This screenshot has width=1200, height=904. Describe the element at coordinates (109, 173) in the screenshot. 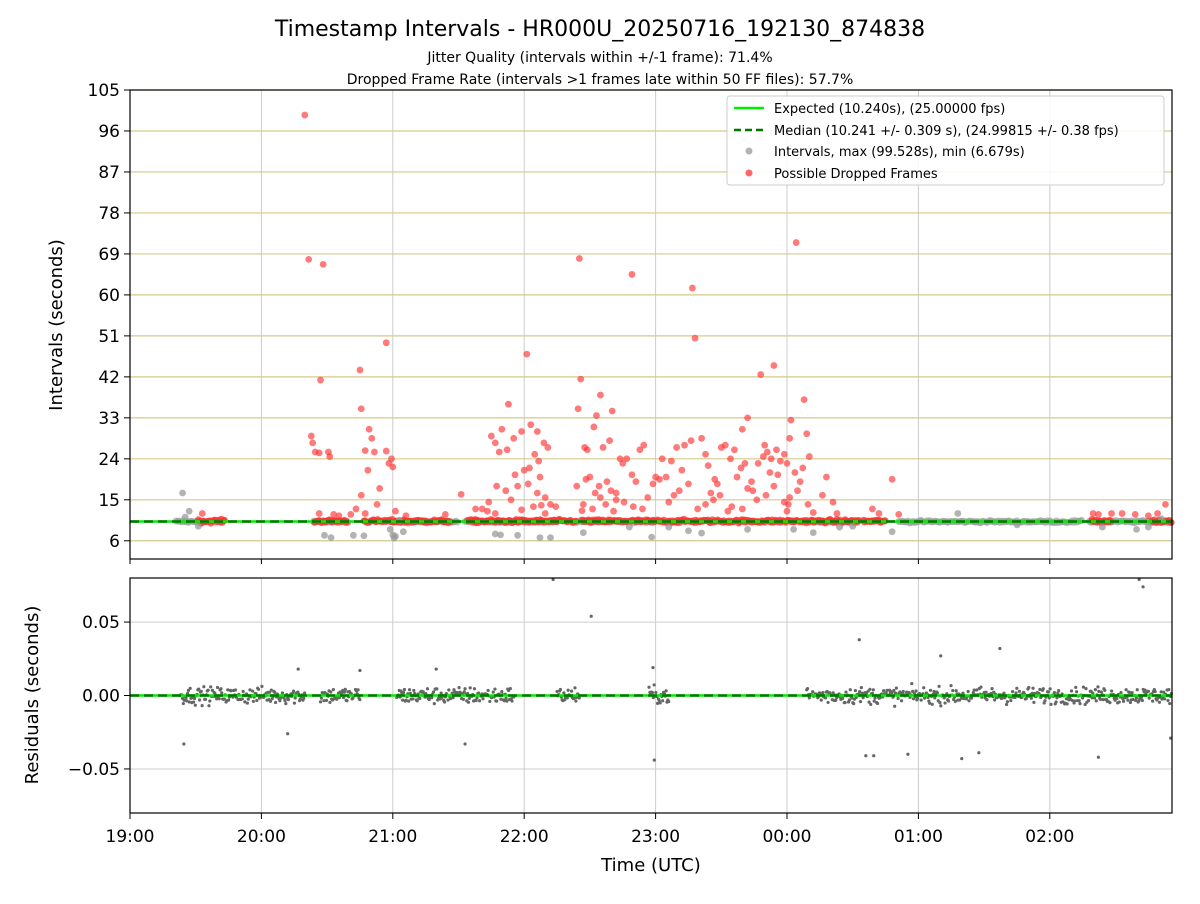

I see `intervals-y-tick-label: 87` at that location.